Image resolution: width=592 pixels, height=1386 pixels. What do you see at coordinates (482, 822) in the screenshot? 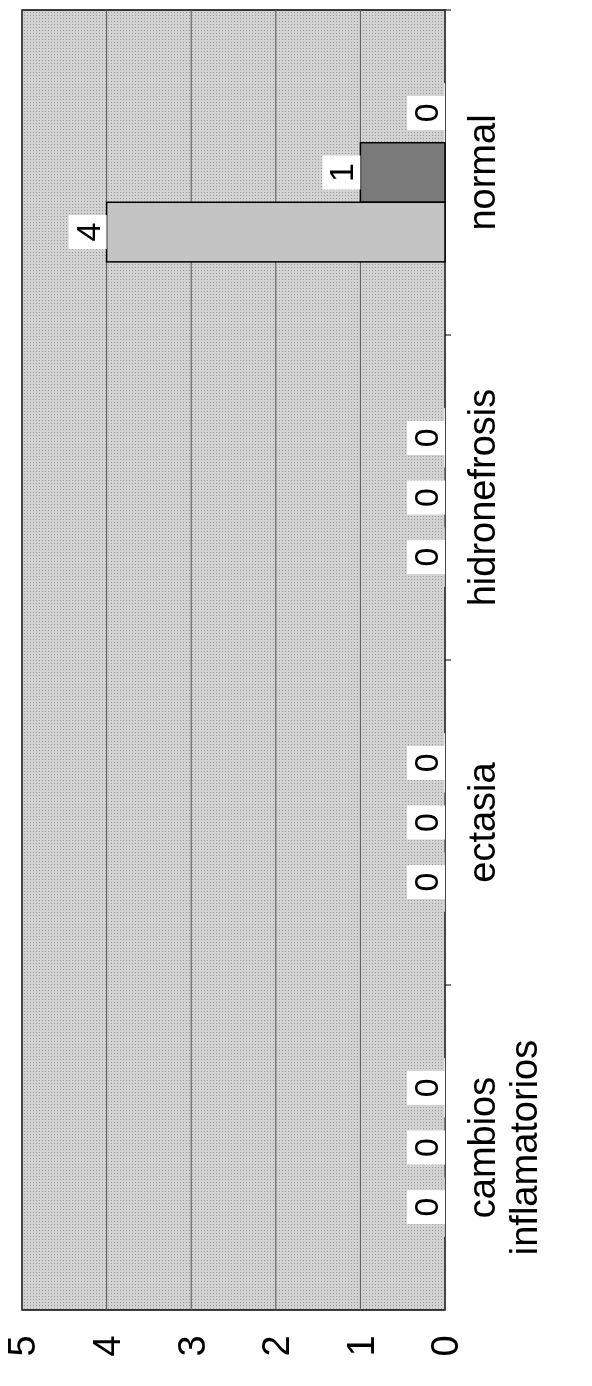
I see `y-tick-label: ectasia` at bounding box center [482, 822].